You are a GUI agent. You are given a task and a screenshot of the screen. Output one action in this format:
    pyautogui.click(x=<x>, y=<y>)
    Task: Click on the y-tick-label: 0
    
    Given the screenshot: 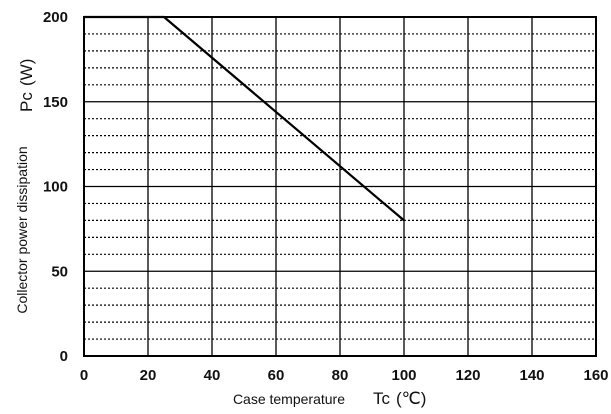 What is the action you would take?
    pyautogui.click(x=64, y=356)
    